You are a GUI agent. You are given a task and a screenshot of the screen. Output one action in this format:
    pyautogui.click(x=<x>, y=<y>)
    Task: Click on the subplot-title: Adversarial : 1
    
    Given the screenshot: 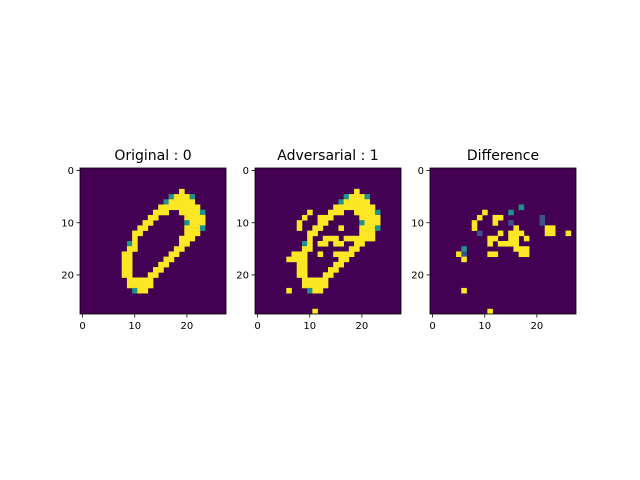 What is the action you would take?
    pyautogui.click(x=327, y=156)
    